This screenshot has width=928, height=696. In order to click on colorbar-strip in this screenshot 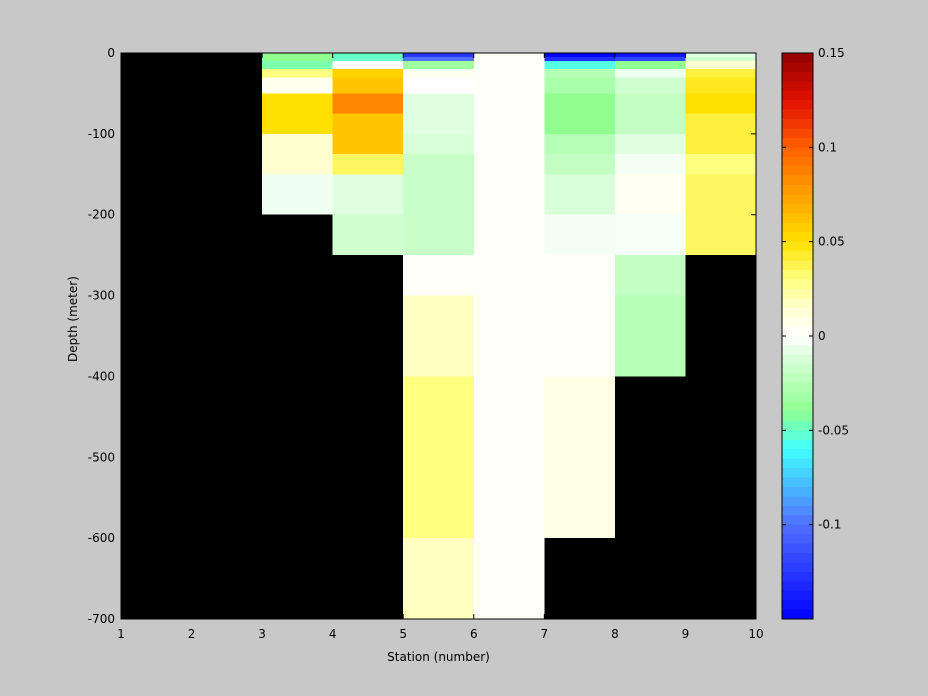, I will do `click(797, 336)`.